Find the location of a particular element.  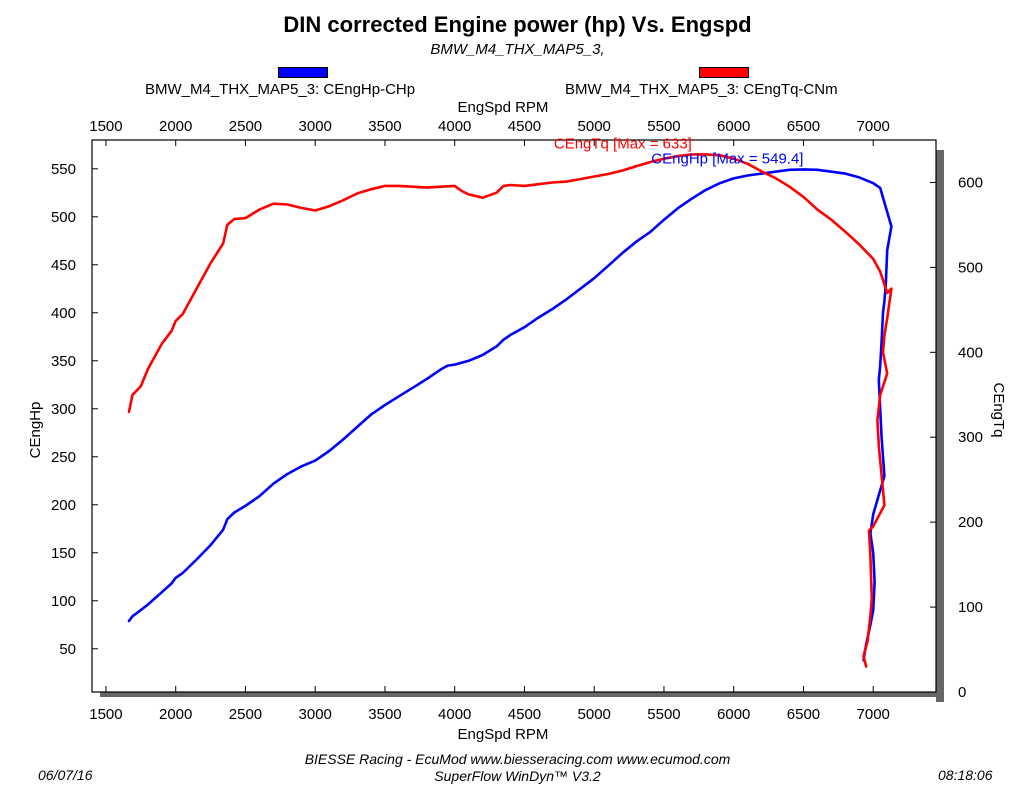

y-right-tick-label: 200 is located at coordinates (970, 522).